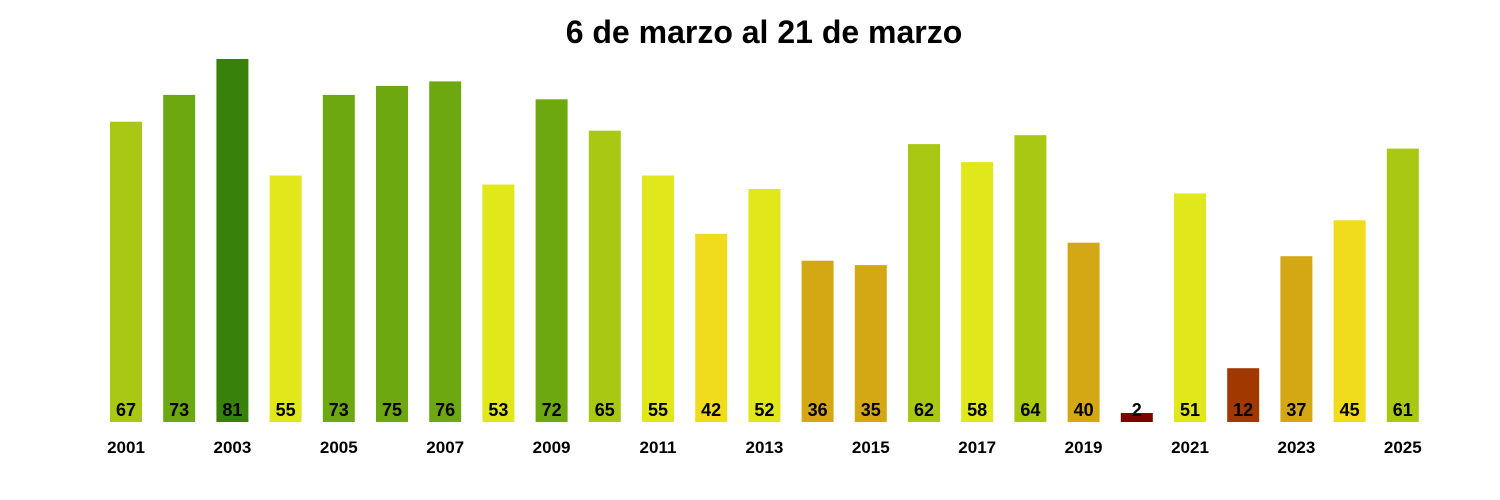 The image size is (1500, 500). Describe the element at coordinates (817, 341) in the screenshot. I see `bar-2014` at that location.